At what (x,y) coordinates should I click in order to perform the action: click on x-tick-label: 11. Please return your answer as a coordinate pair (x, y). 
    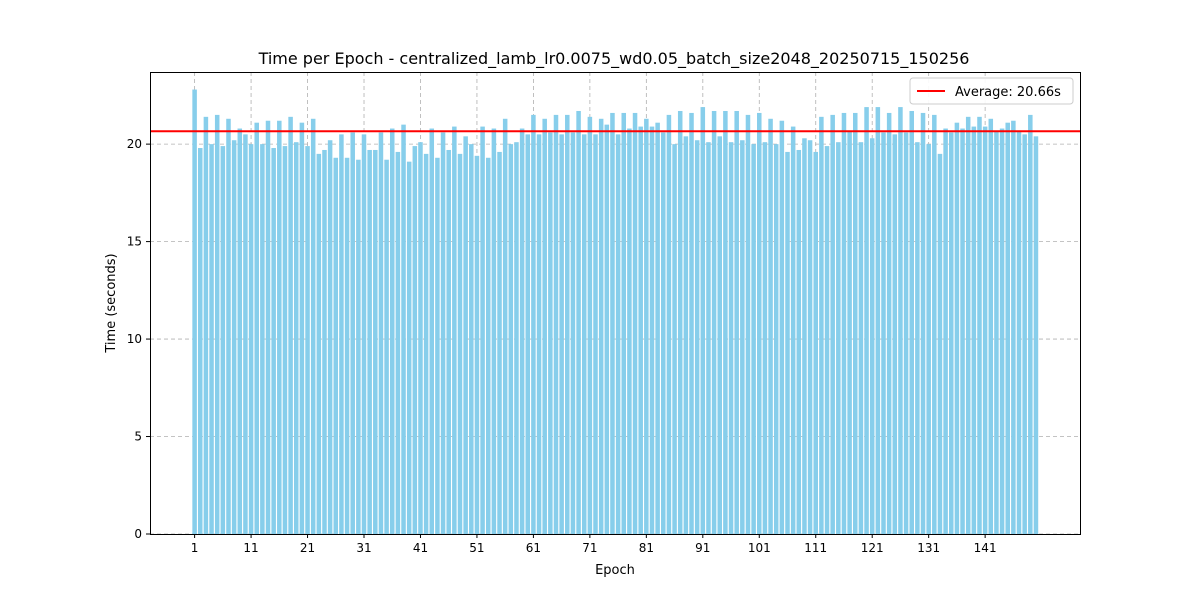
    Looking at the image, I should click on (250, 548).